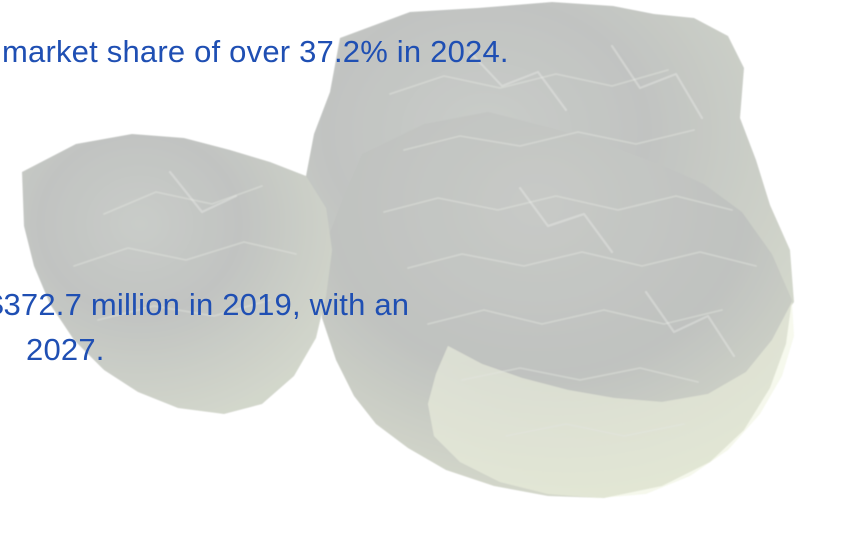  Describe the element at coordinates (255, 51) in the screenshot. I see `market-share-text: market share of over 37.2% in 2024.` at that location.